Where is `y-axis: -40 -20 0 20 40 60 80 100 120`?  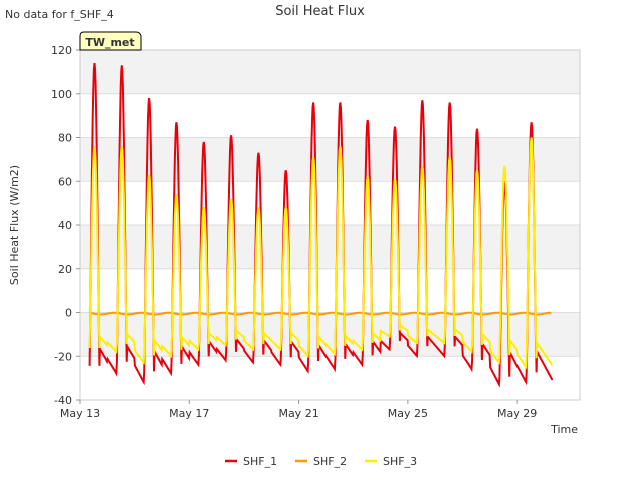
y-axis: -40 -20 0 20 40 60 80 100 120 is located at coordinates (65, 225).